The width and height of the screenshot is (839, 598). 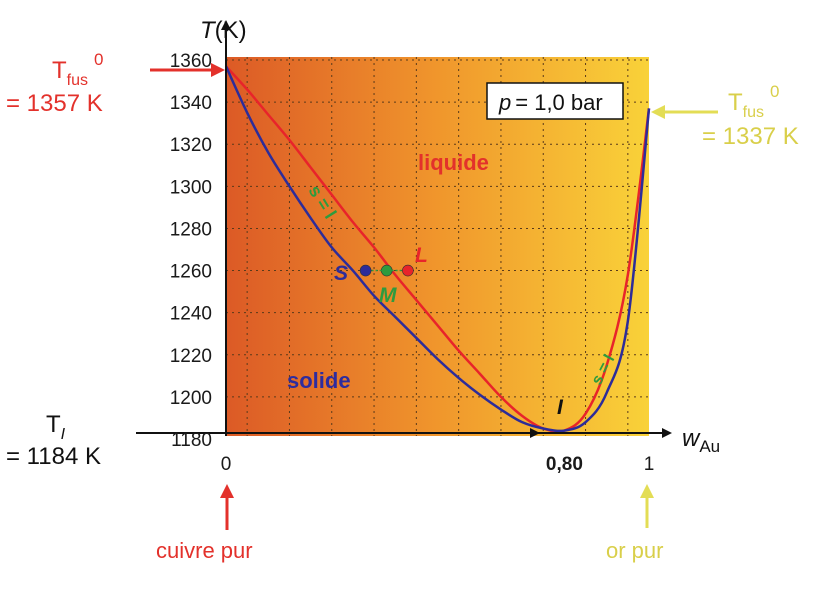 I want to click on x-tick-label: 0, so click(x=226, y=464).